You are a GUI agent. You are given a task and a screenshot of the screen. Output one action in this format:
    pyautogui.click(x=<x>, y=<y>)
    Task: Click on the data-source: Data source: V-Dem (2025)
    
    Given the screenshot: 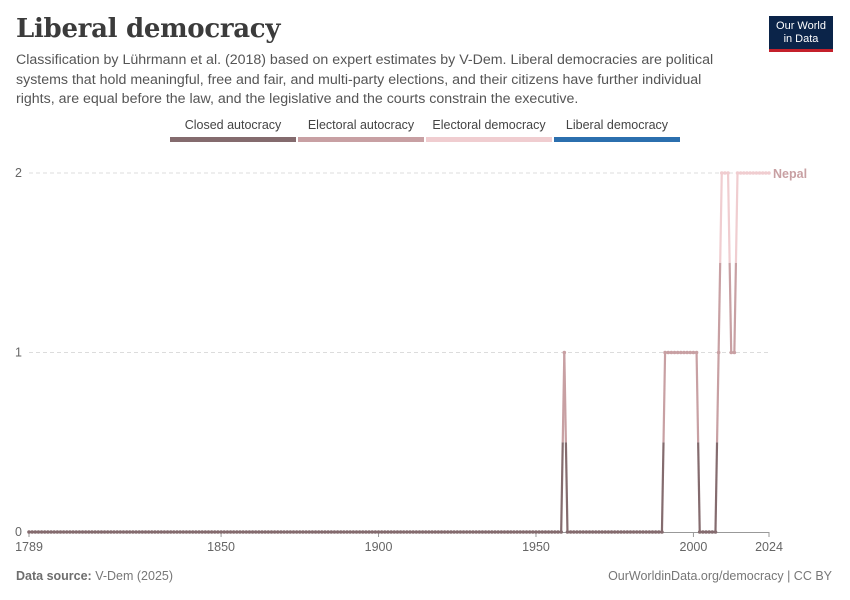 What is the action you would take?
    pyautogui.click(x=94, y=576)
    